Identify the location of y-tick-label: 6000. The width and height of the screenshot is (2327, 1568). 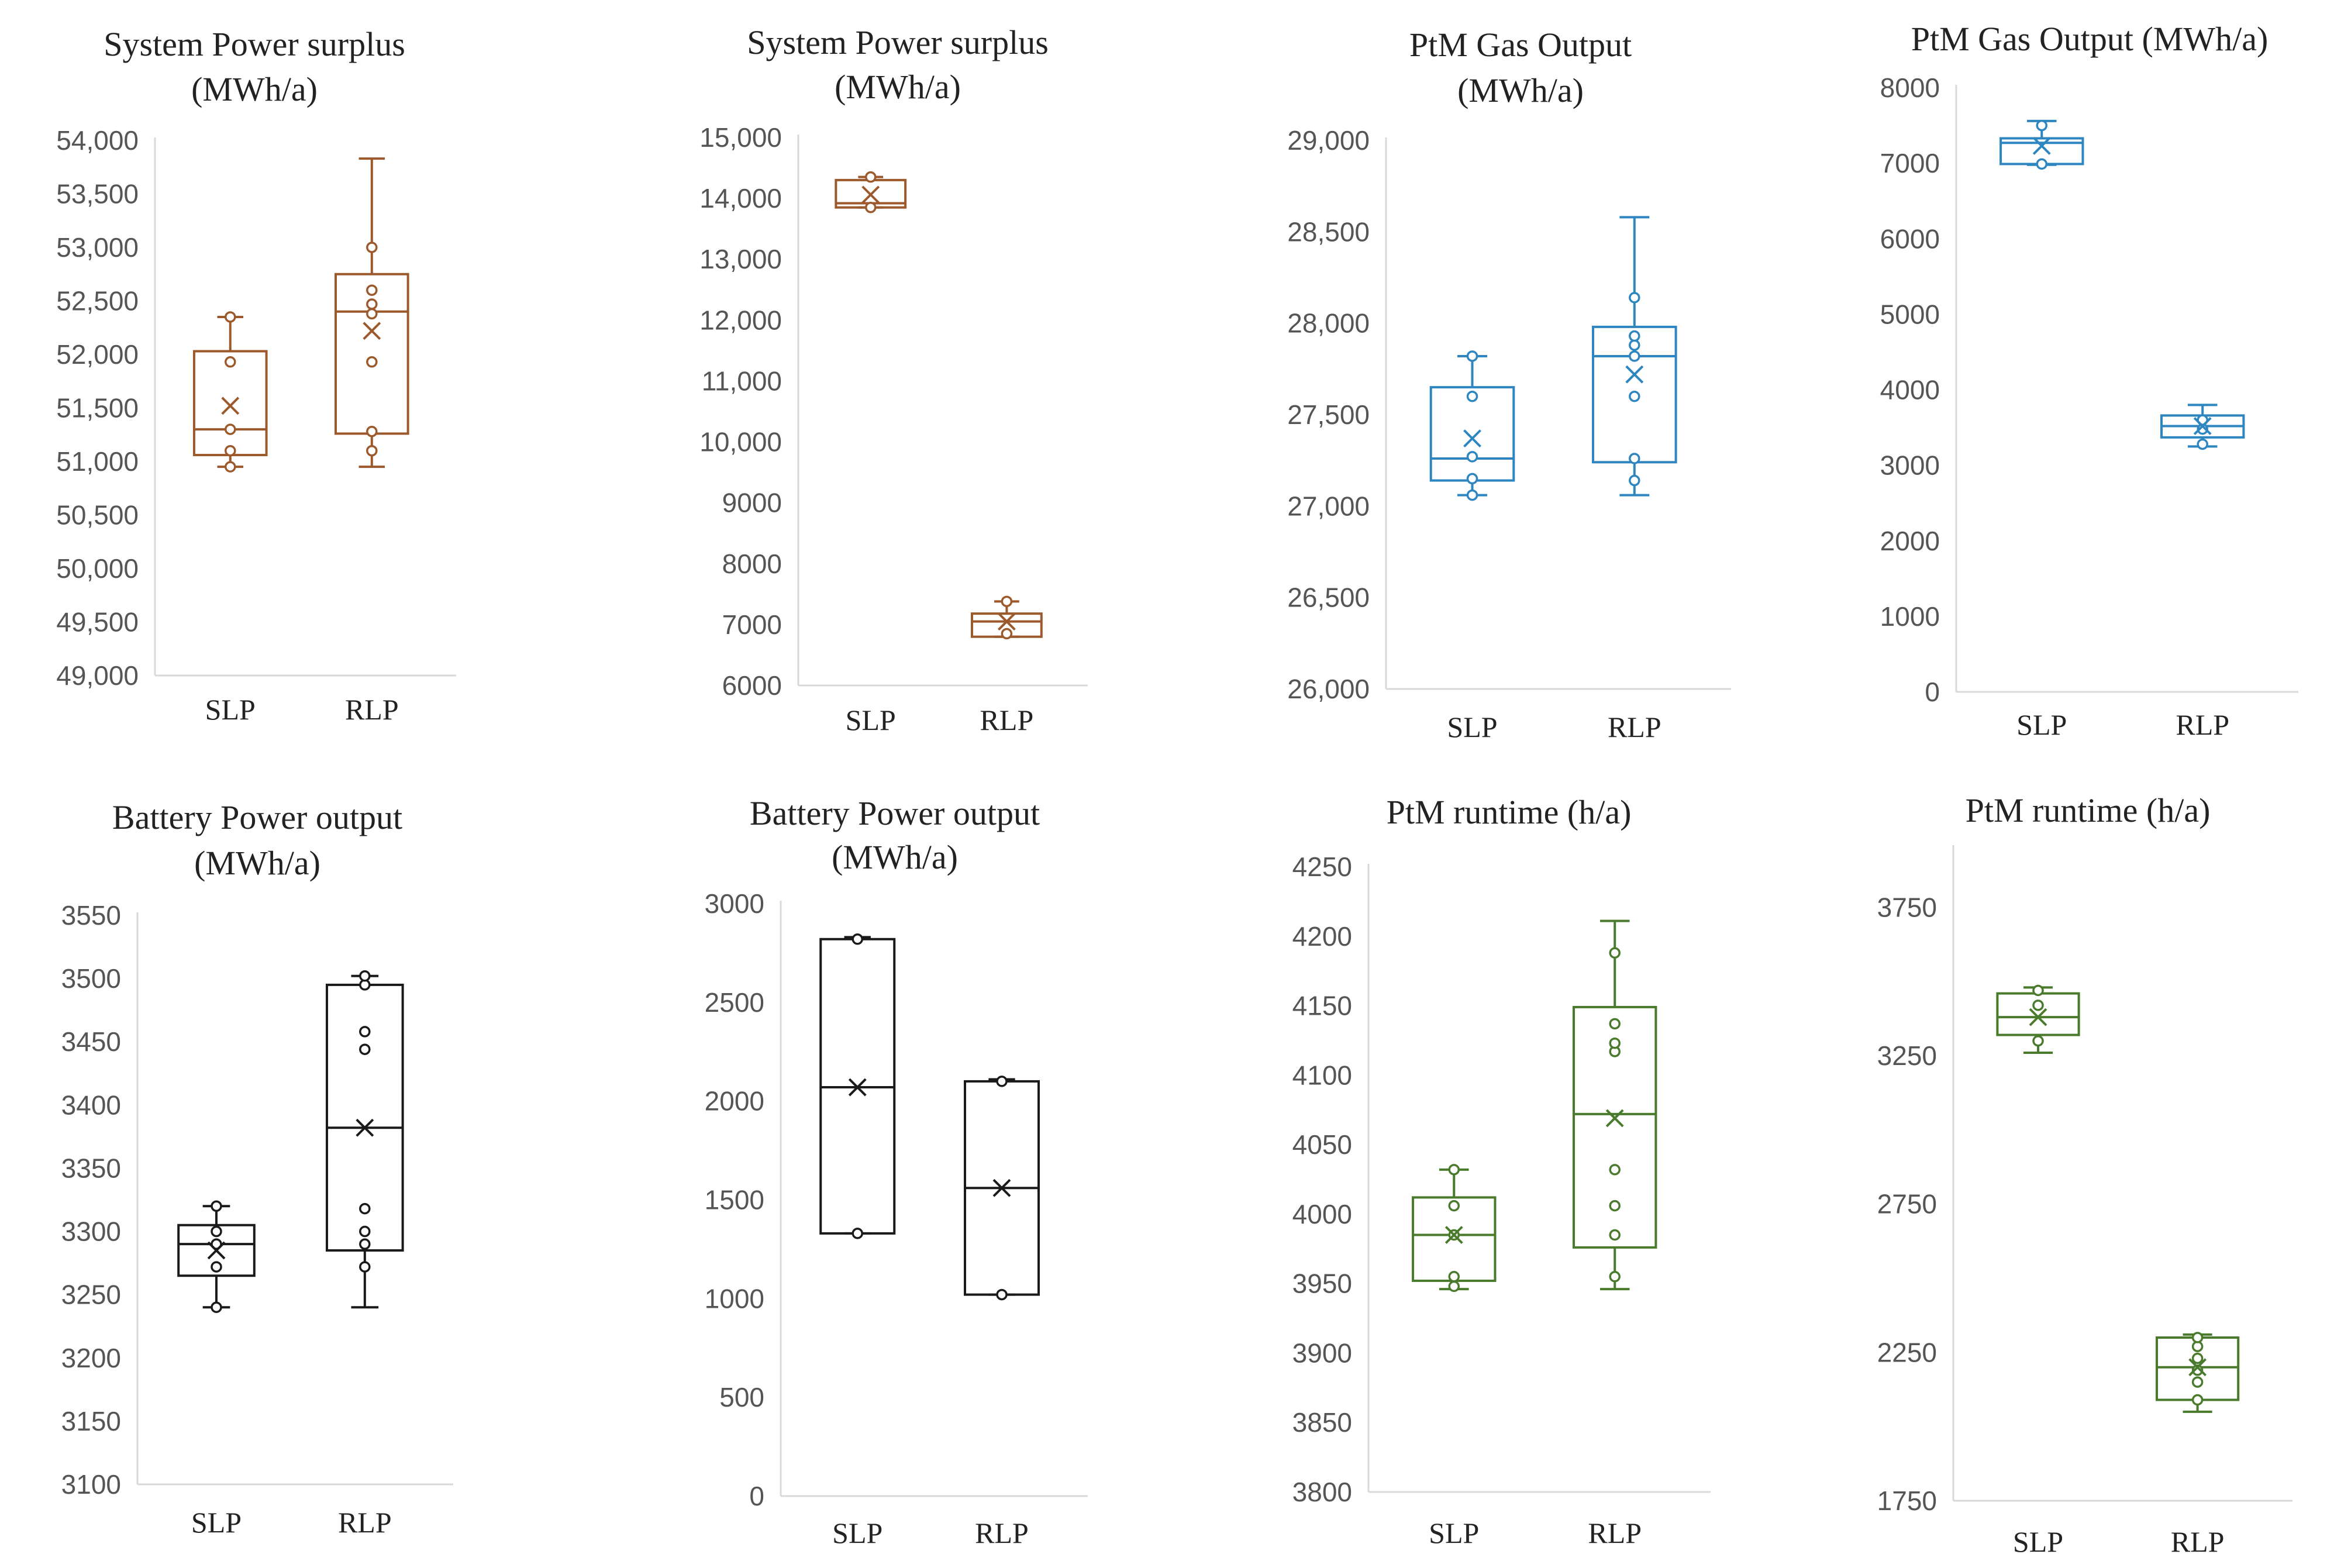
(752, 685).